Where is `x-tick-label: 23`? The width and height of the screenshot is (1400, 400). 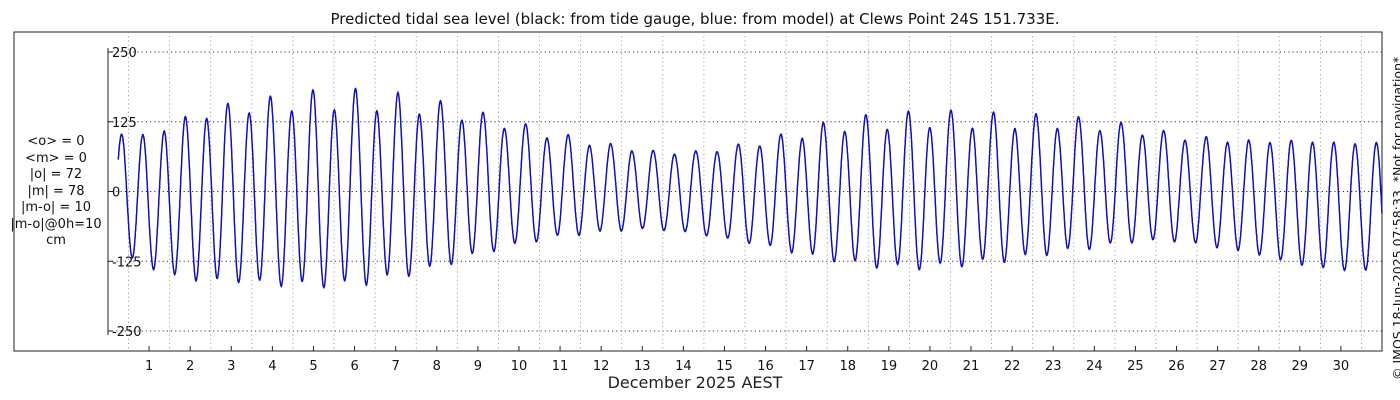 x-tick-label: 23 is located at coordinates (1053, 366).